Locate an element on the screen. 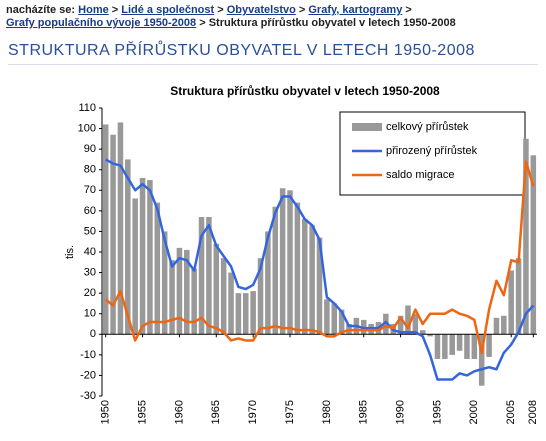  y-tick-label: 20 is located at coordinates (90, 293).